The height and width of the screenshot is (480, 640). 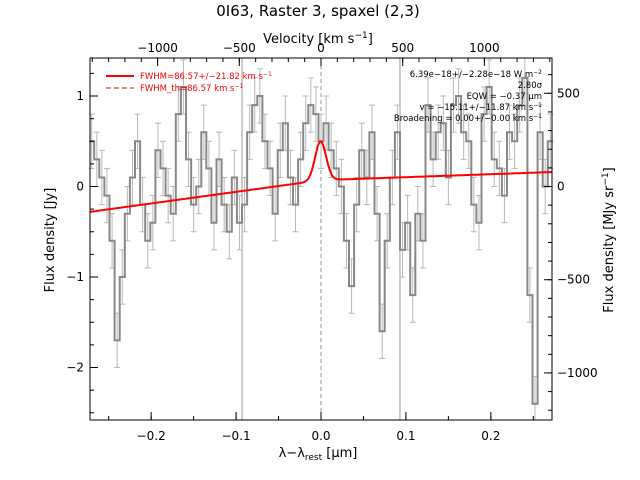 What do you see at coordinates (80, 187) in the screenshot?
I see `y-tick-label: 0` at bounding box center [80, 187].